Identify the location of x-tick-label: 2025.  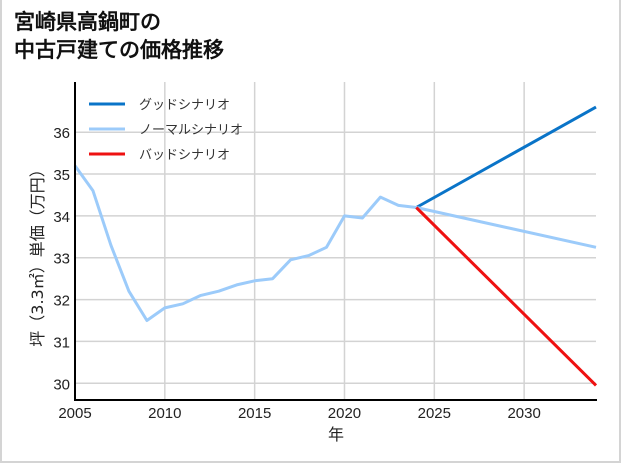
(434, 413).